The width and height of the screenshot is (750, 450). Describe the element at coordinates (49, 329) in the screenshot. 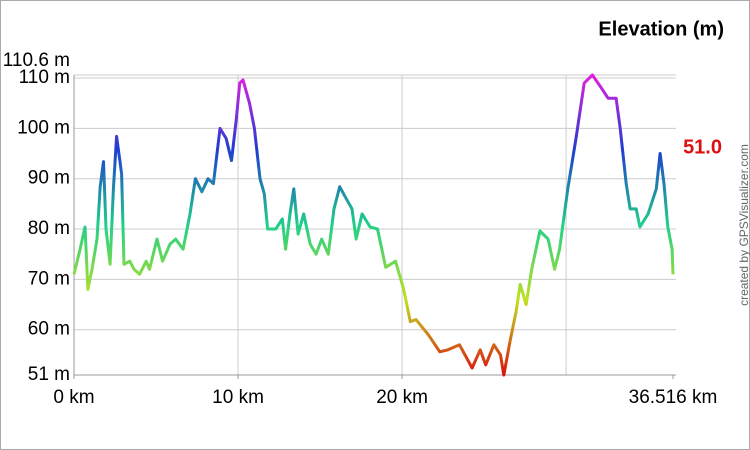

I see `y-tick-label: 60 m` at that location.